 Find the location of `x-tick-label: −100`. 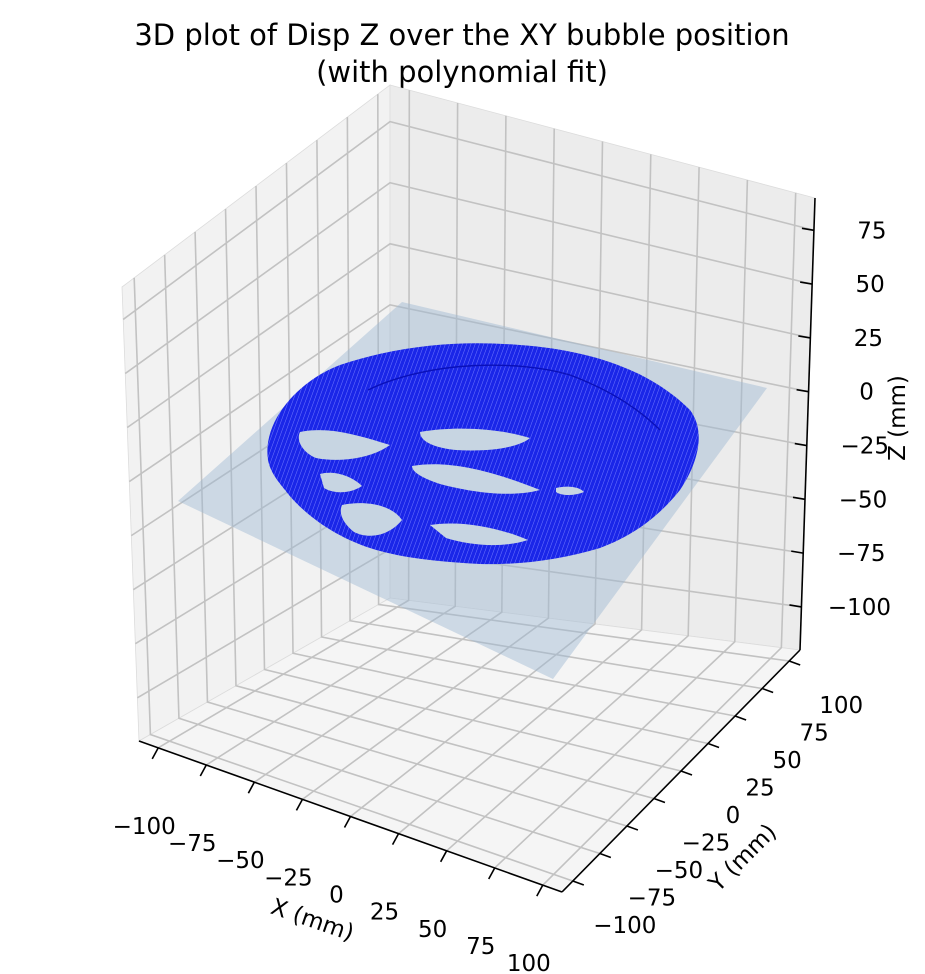

x-tick-label: −100 is located at coordinates (144, 827).